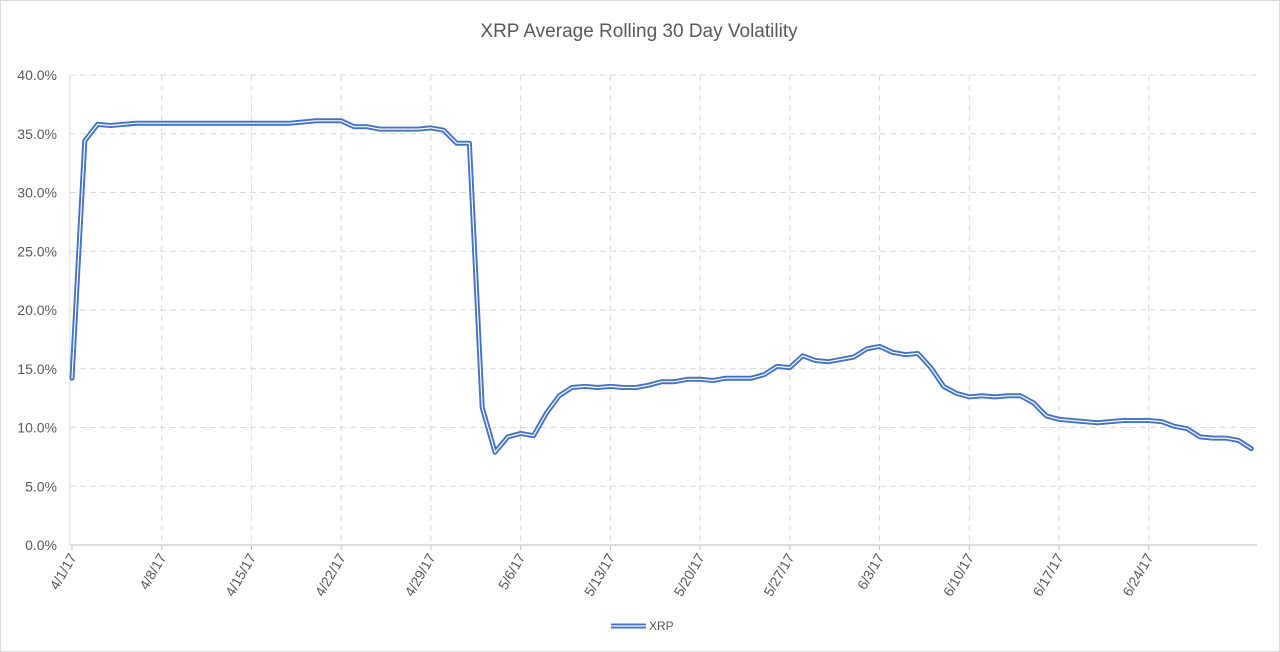 The image size is (1280, 652). Describe the element at coordinates (240, 574) in the screenshot. I see `x-tick-label: 4/15/17` at that location.